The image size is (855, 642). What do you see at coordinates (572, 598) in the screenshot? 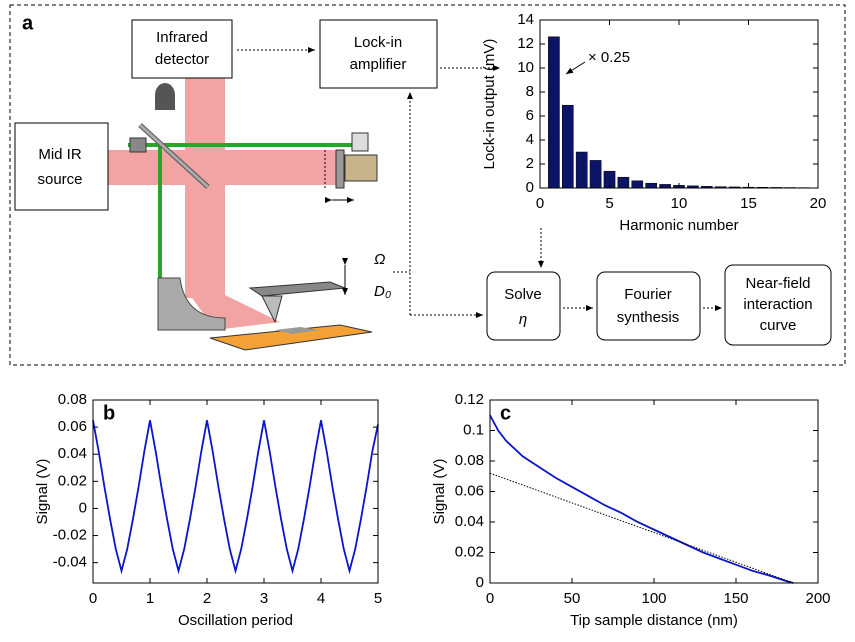
I see `x-tick-label: 50` at bounding box center [572, 598].